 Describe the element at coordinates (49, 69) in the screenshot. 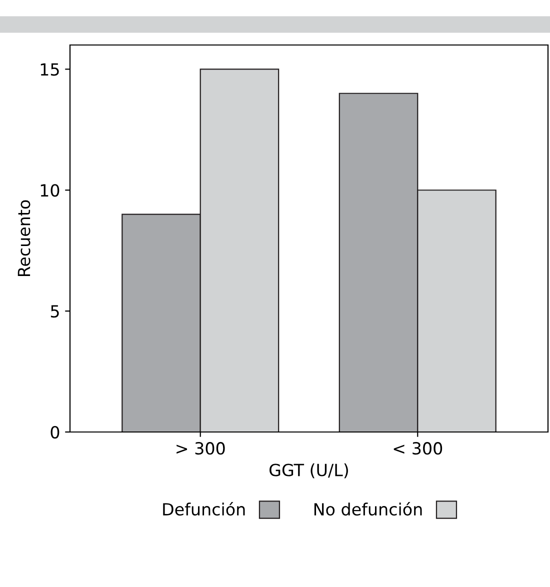

I see `y-tick-label: 15` at that location.